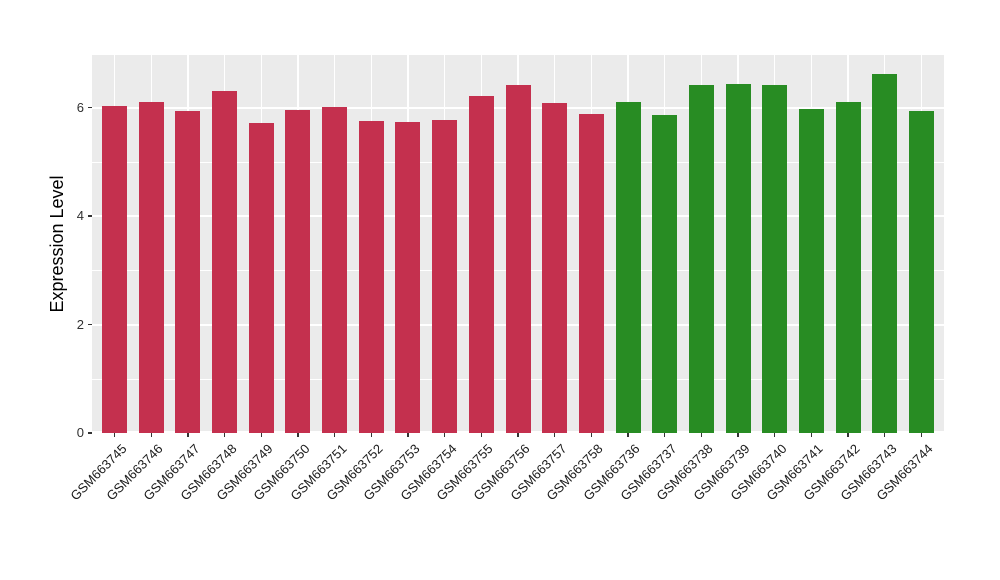 This screenshot has height=580, width=1000. I want to click on bar-GSM663753, so click(408, 277).